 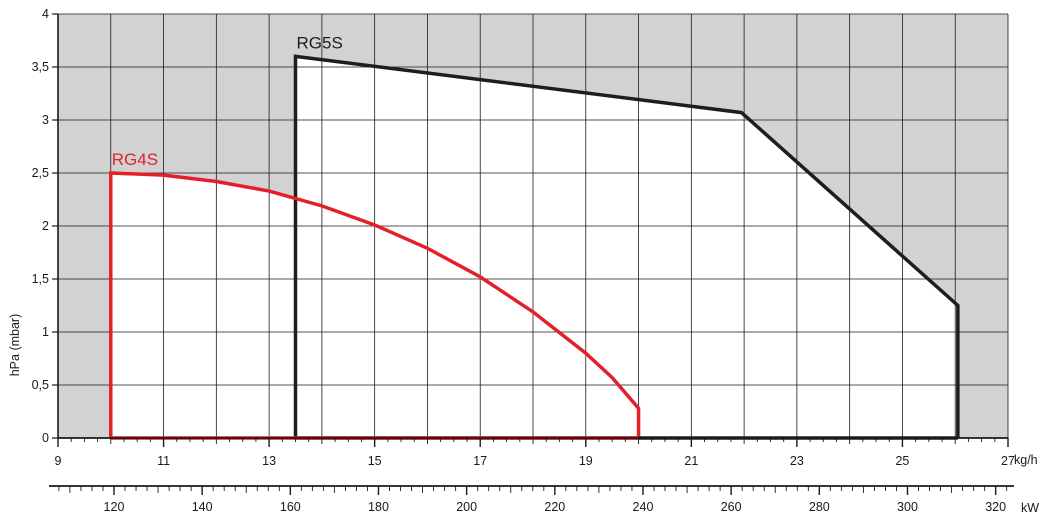 What do you see at coordinates (269, 461) in the screenshot?
I see `x-tick-label: 13` at bounding box center [269, 461].